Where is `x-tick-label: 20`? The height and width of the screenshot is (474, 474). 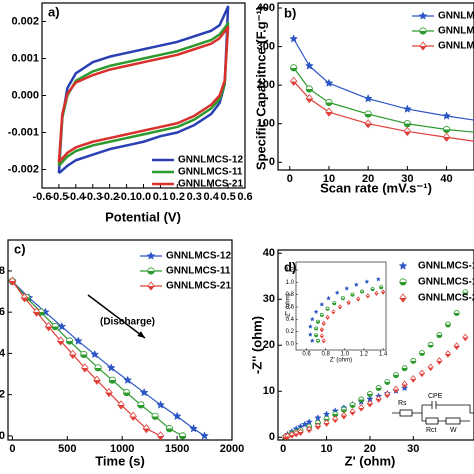 x-tick-label: 20 is located at coordinates (370, 449).